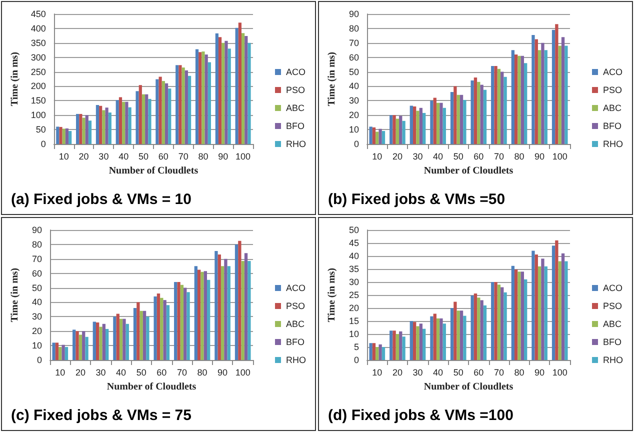 This screenshot has width=634, height=433. I want to click on y-tick-label: 90, so click(353, 14).